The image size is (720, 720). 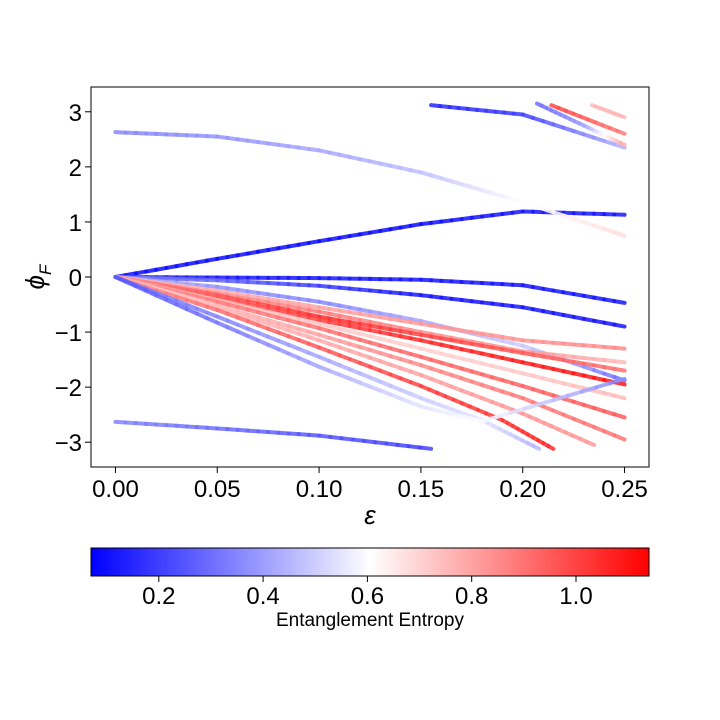 What do you see at coordinates (421, 489) in the screenshot?
I see `x-tick-label: 0.15` at bounding box center [421, 489].